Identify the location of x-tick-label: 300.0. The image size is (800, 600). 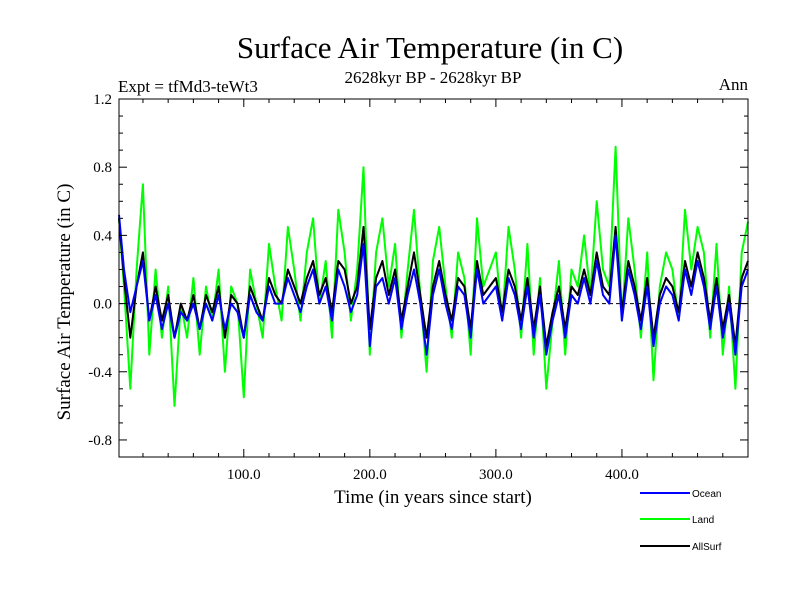
(496, 475).